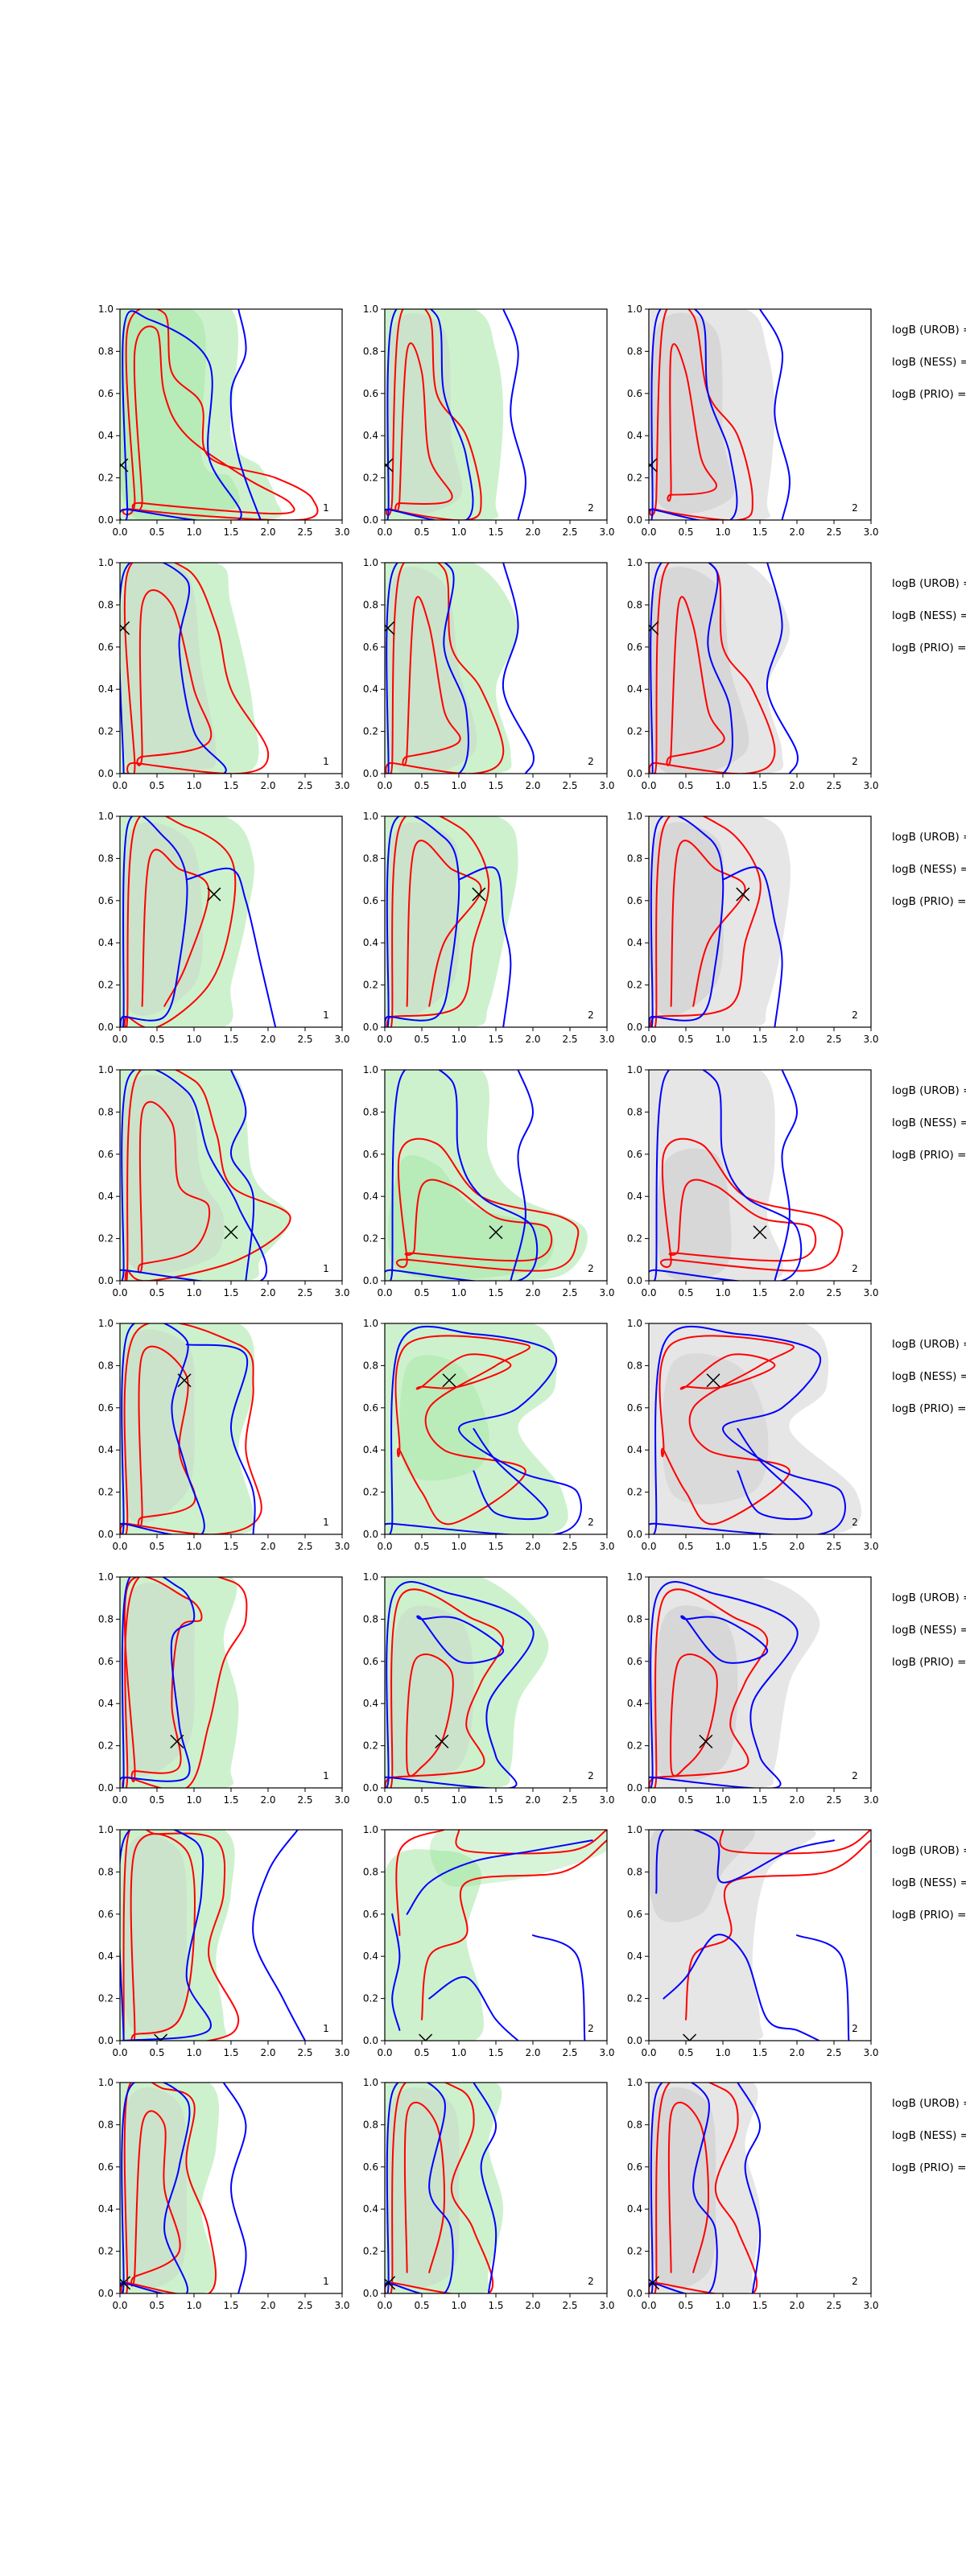 This screenshot has width=966, height=2576. I want to click on subplot-r4-c2: 0.0 0.5 1.0 1.5 2.0 2.5 3.0 0.0 0.2 0.4 0.6 0.8 1.0 2, so click(489, 1181).